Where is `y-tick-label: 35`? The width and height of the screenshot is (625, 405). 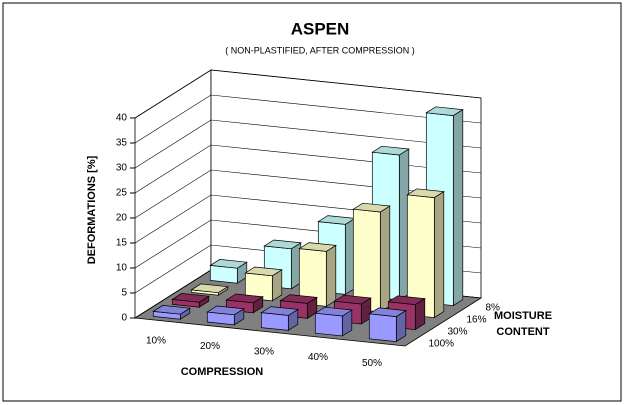 y-tick-label: 35 is located at coordinates (122, 143).